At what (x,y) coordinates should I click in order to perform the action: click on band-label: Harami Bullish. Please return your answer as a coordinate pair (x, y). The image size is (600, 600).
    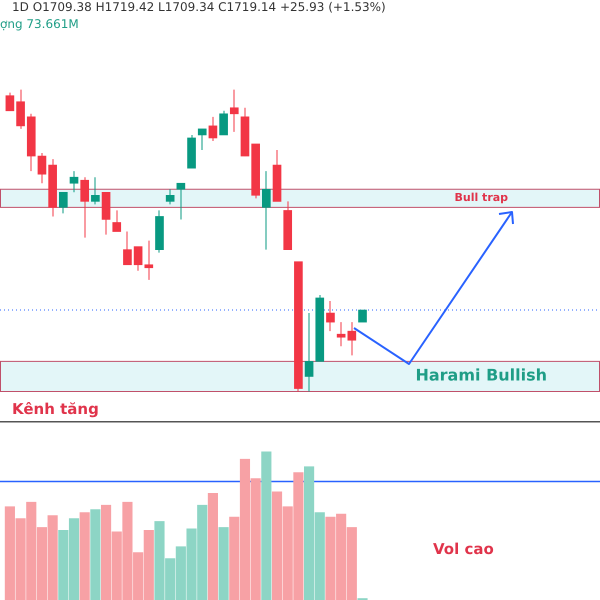
    Looking at the image, I should click on (481, 375).